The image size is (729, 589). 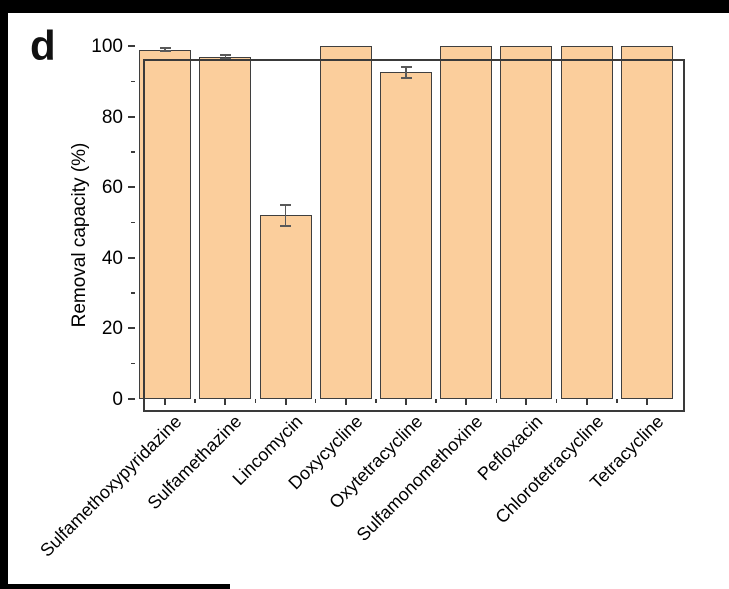 I want to click on y-axis-tick-label: 100, so click(x=107, y=46).